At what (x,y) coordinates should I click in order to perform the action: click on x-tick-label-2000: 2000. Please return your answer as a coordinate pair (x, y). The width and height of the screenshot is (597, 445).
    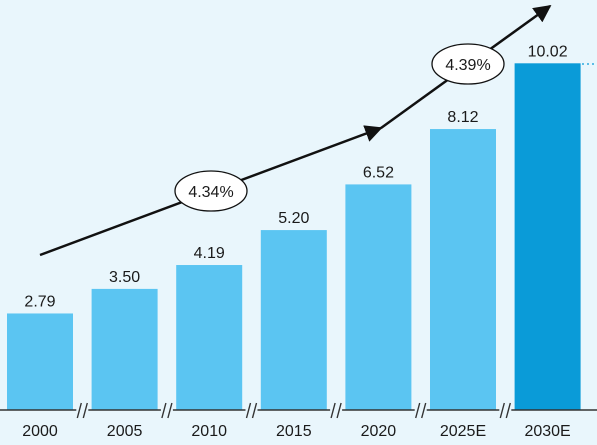
    Looking at the image, I should click on (40, 431).